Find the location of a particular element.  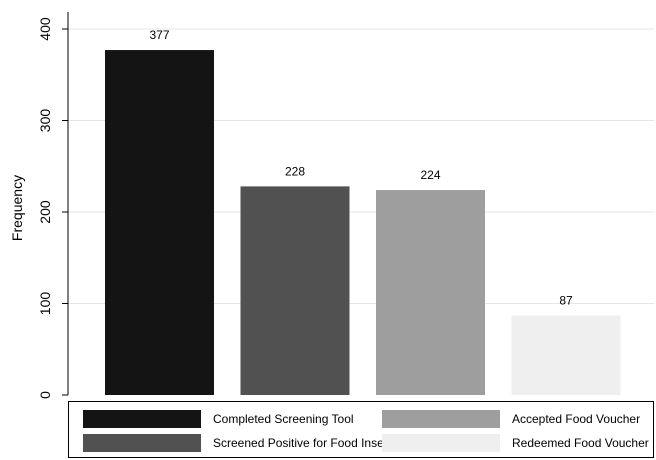

y-tick-label: 200 is located at coordinates (45, 212).